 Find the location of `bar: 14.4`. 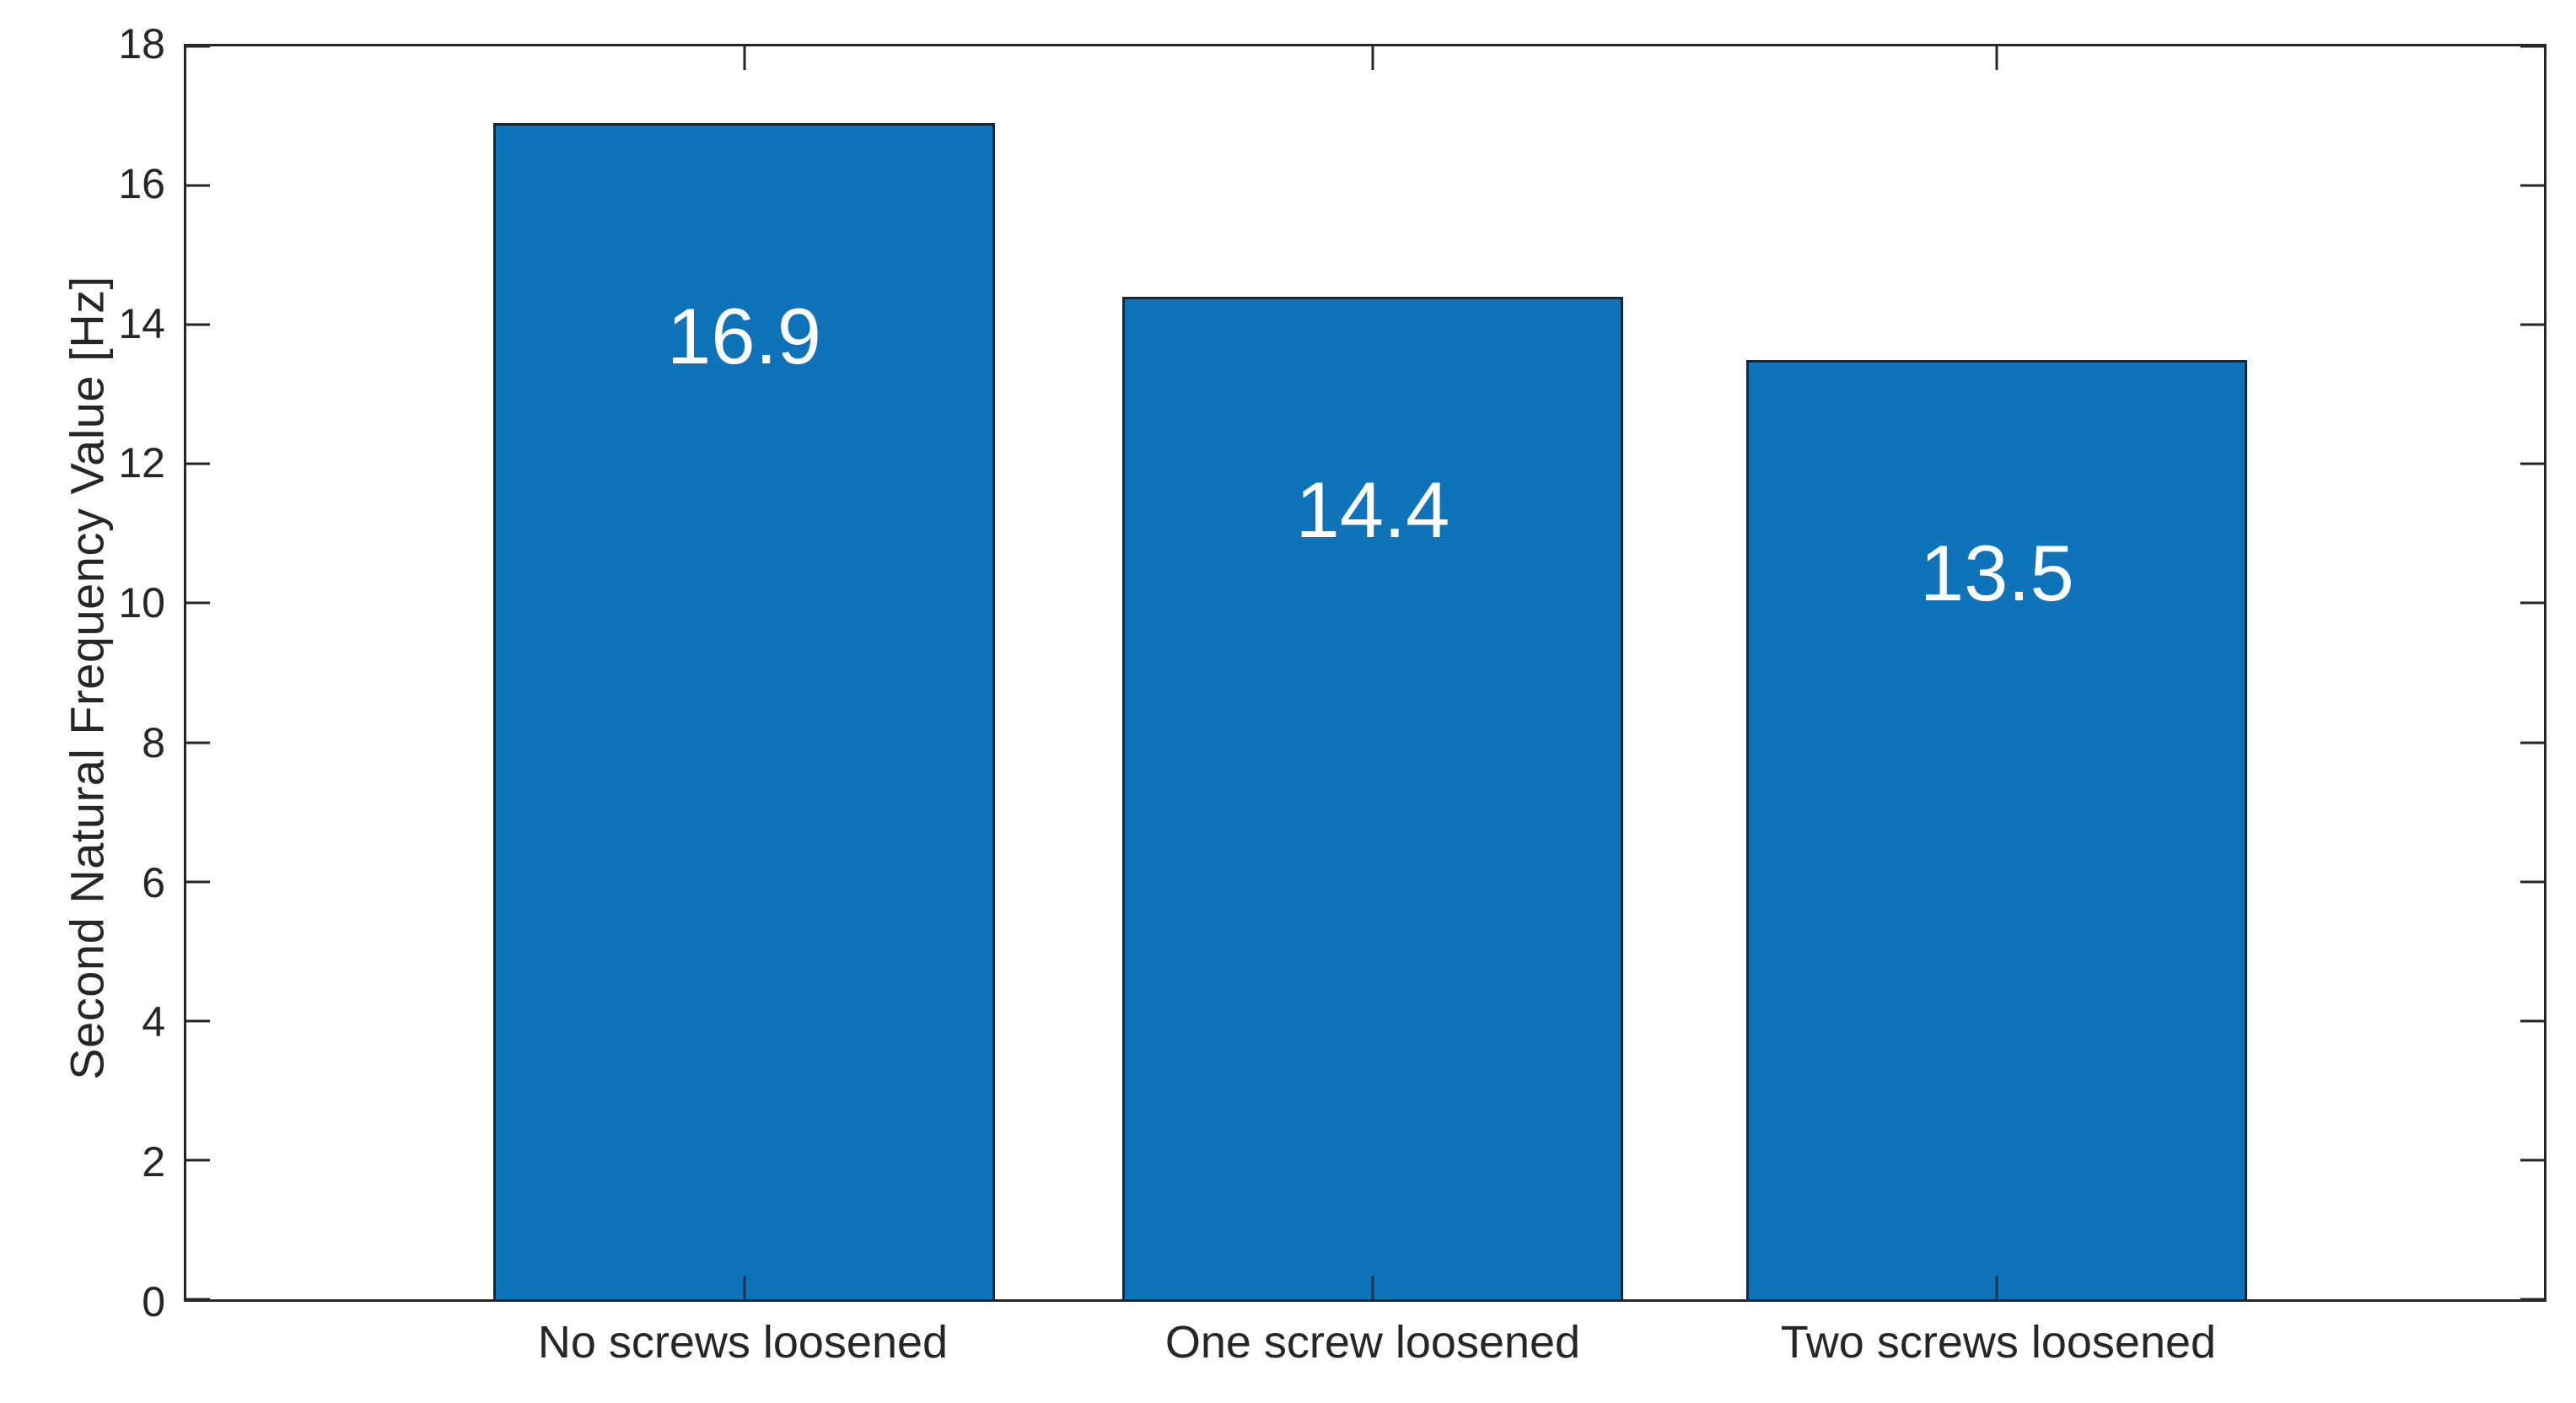

bar: 14.4 is located at coordinates (1372, 798).